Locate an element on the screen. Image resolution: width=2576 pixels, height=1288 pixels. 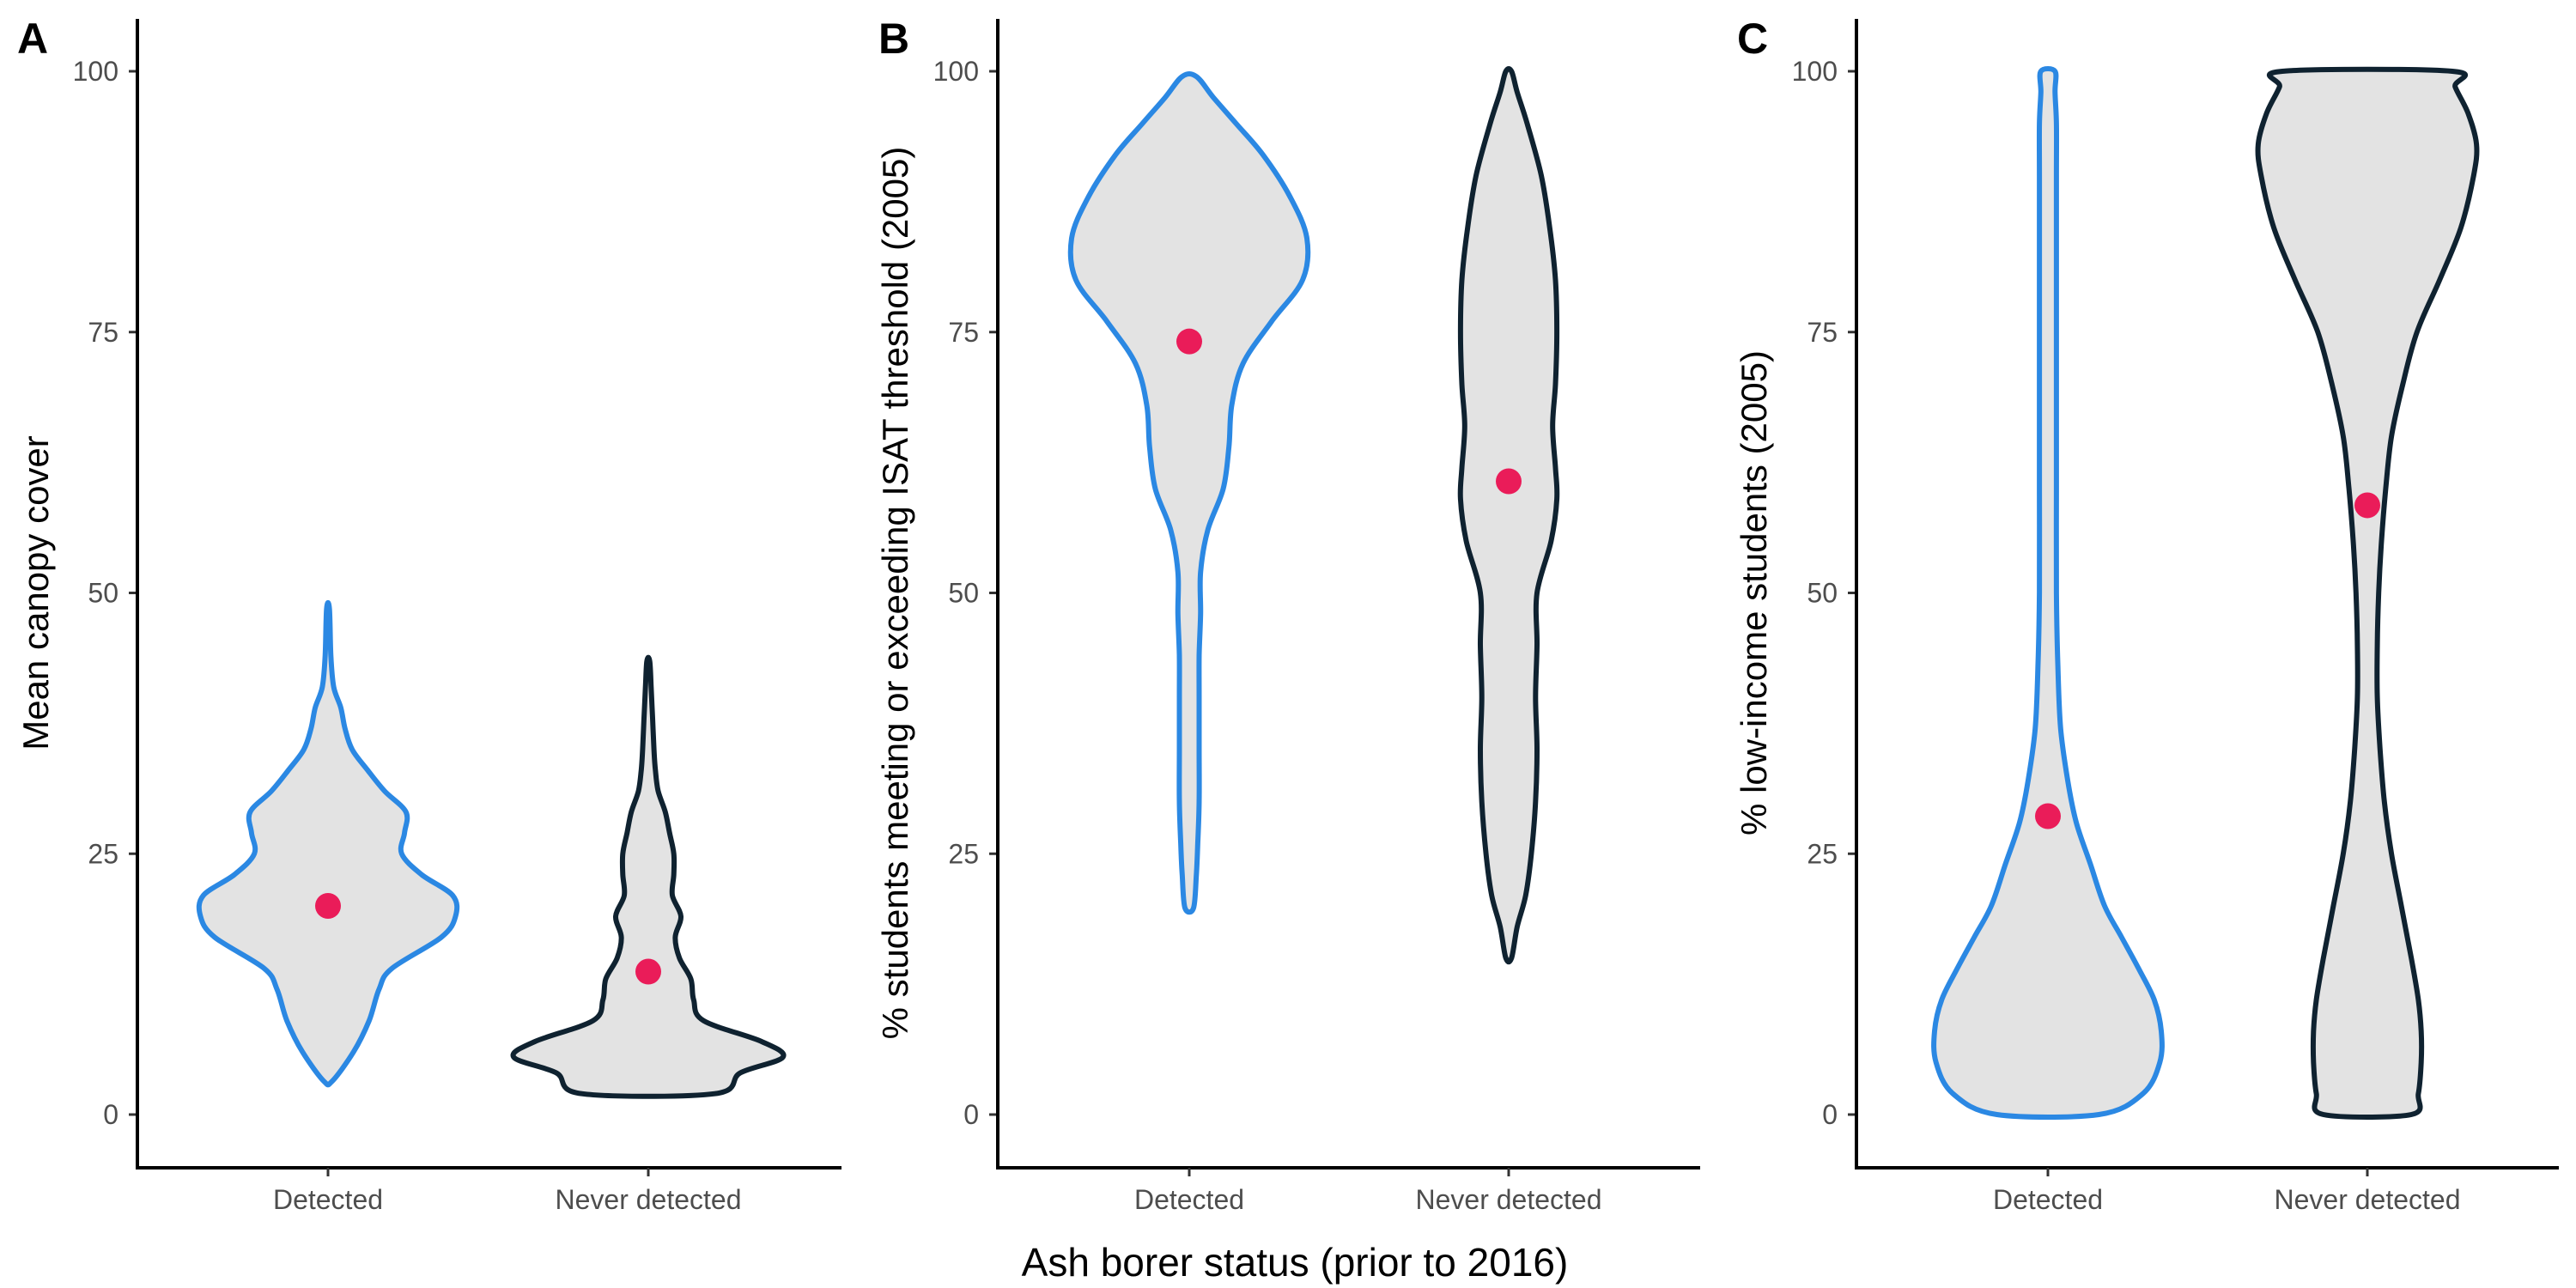
y-tick-label-c-75: 75 is located at coordinates (1822, 333).